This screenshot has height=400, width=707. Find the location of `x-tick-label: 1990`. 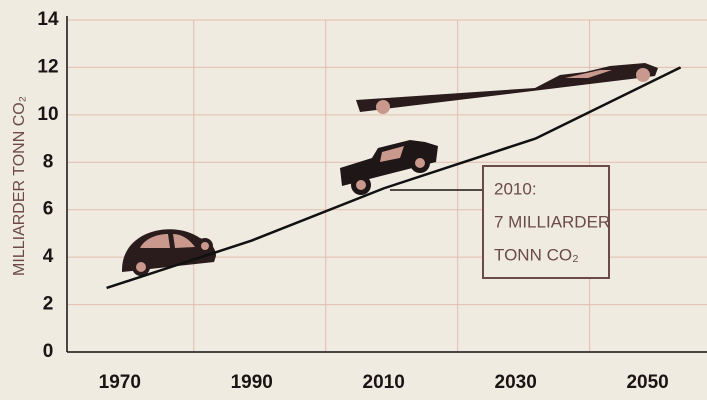

x-tick-label: 1990 is located at coordinates (252, 382).